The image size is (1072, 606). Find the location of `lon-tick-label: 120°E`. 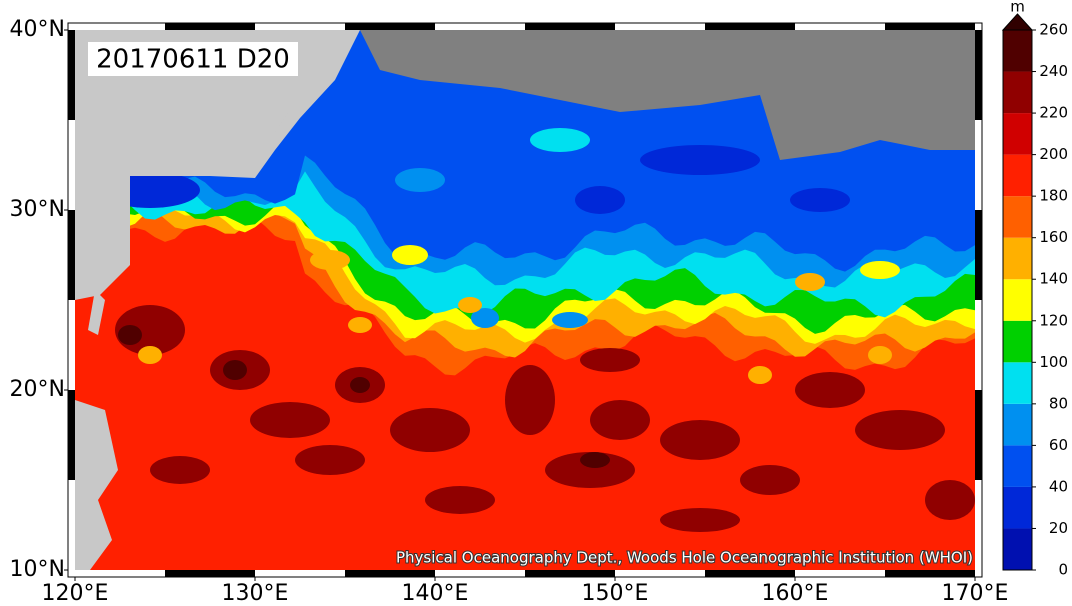

lon-tick-label: 120°E is located at coordinates (75, 593).